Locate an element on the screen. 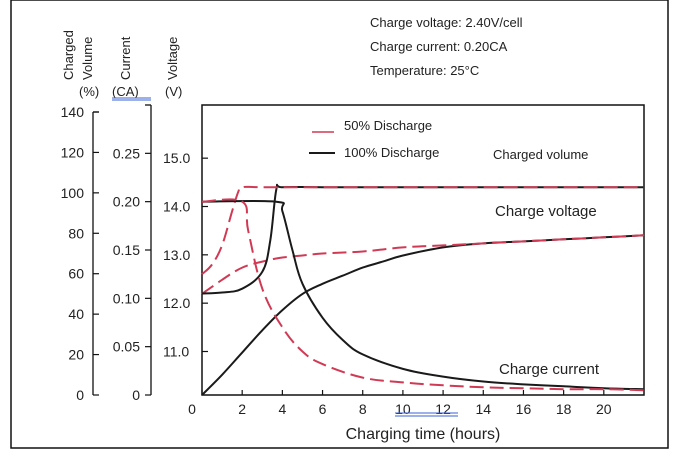  curve-label-charge-current: Charge current is located at coordinates (549, 369).